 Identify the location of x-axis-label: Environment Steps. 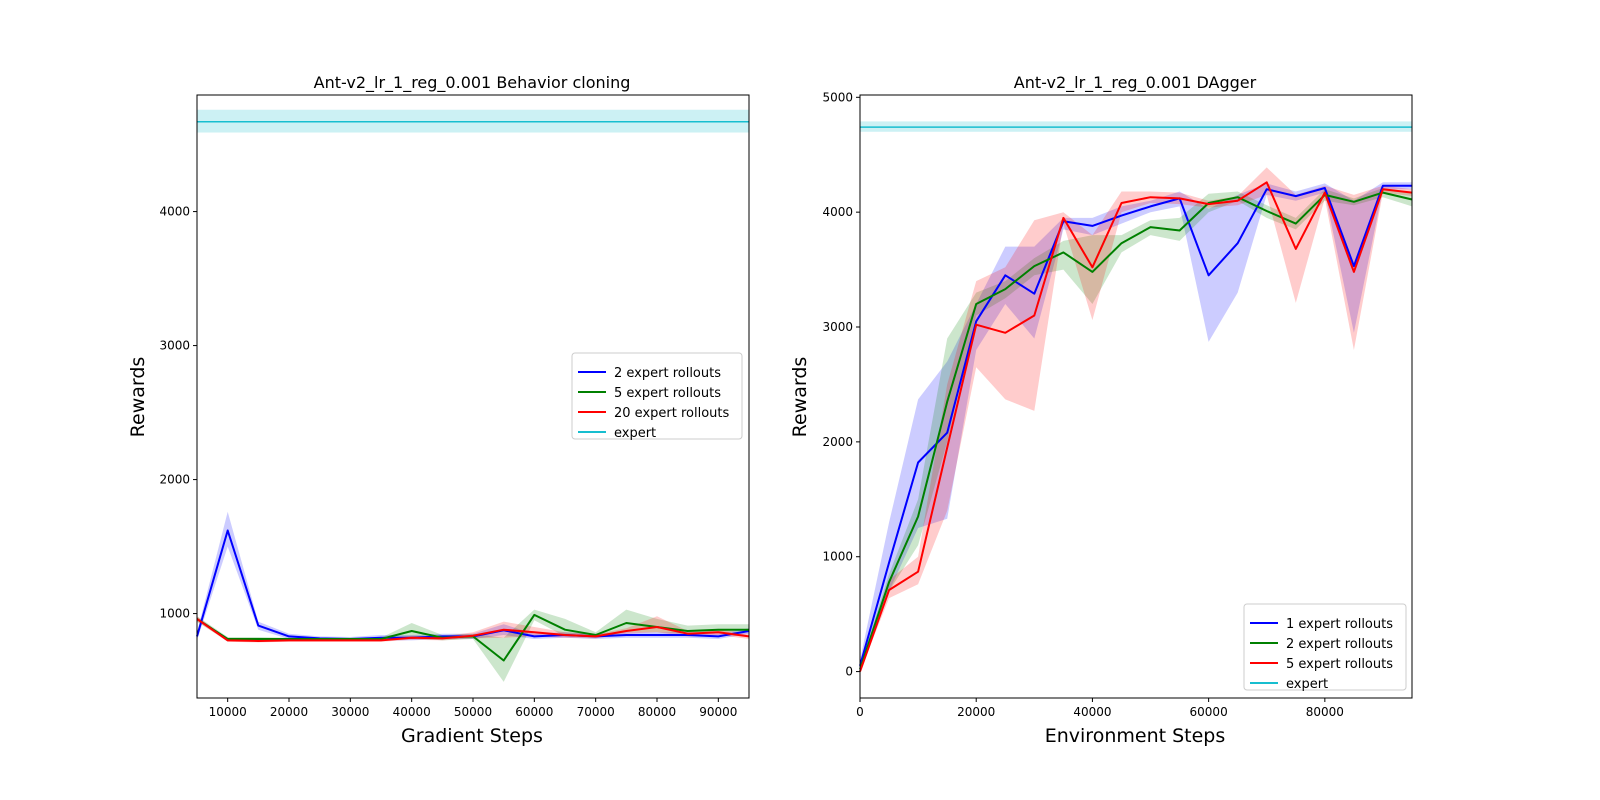
(1135, 736).